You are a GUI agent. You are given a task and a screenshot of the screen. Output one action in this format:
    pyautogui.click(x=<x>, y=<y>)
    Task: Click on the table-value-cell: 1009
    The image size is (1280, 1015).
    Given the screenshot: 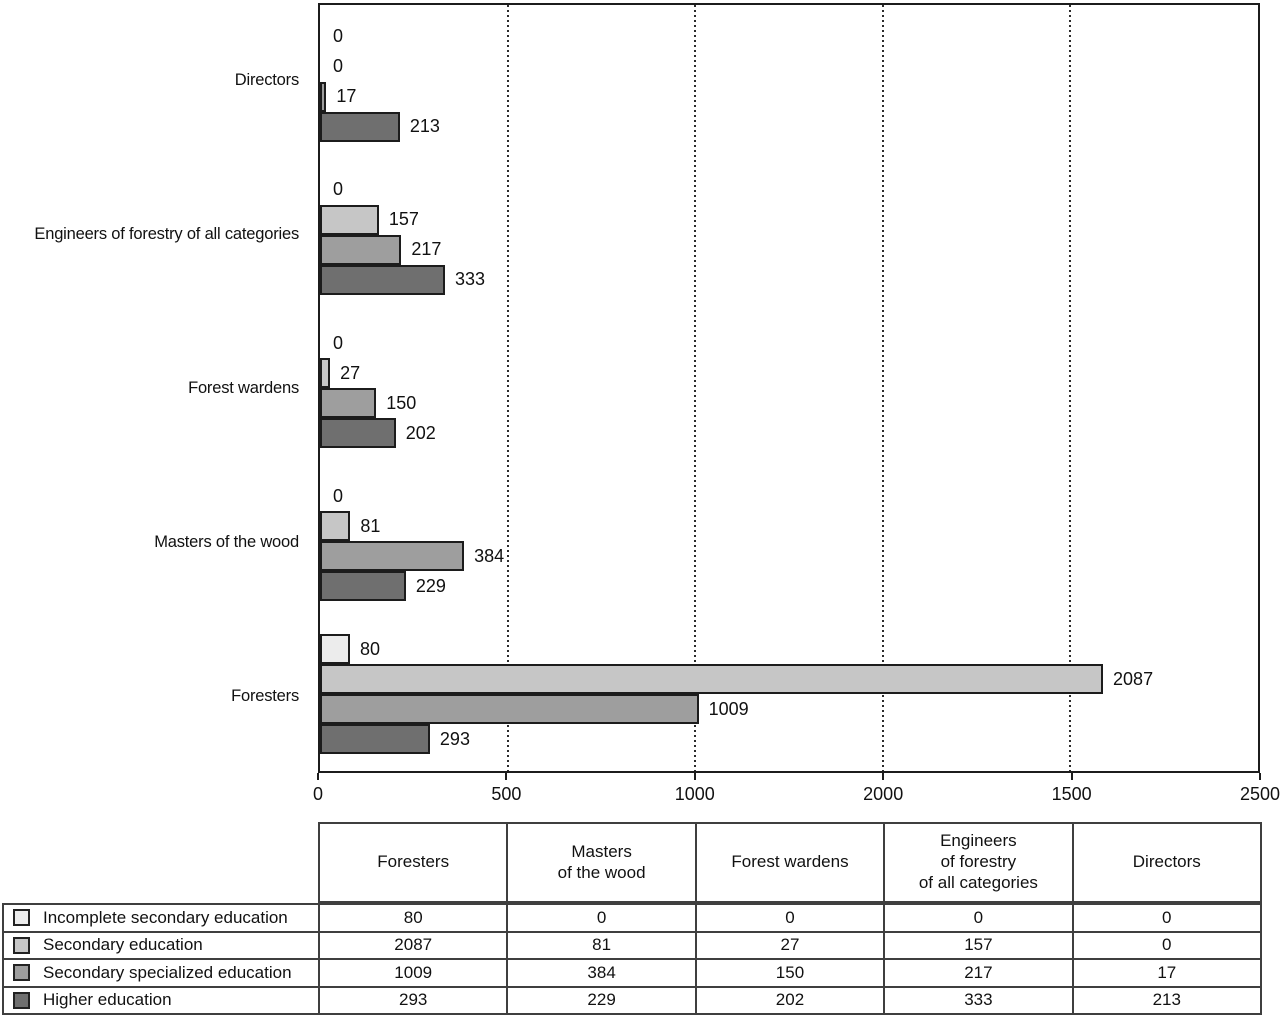 What is the action you would take?
    pyautogui.click(x=413, y=973)
    